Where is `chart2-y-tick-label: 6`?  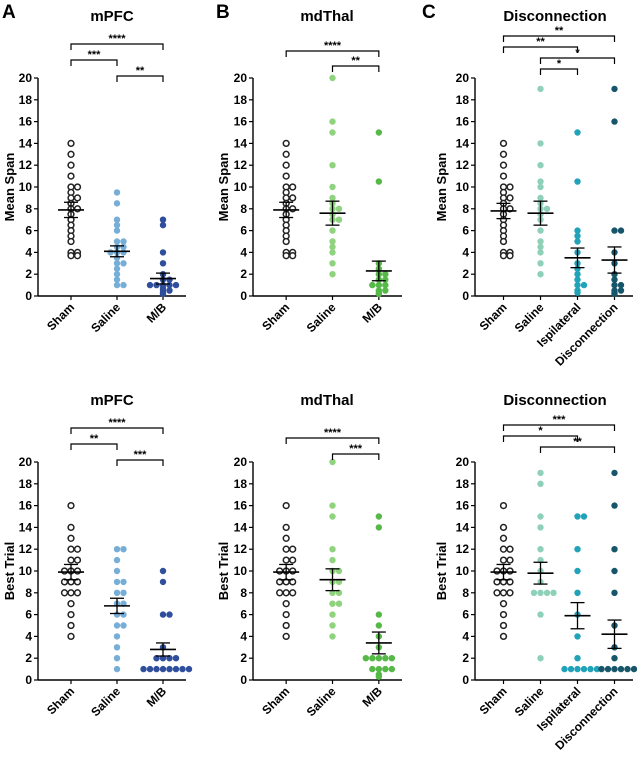
chart2-y-tick-label: 6 is located at coordinates (243, 231).